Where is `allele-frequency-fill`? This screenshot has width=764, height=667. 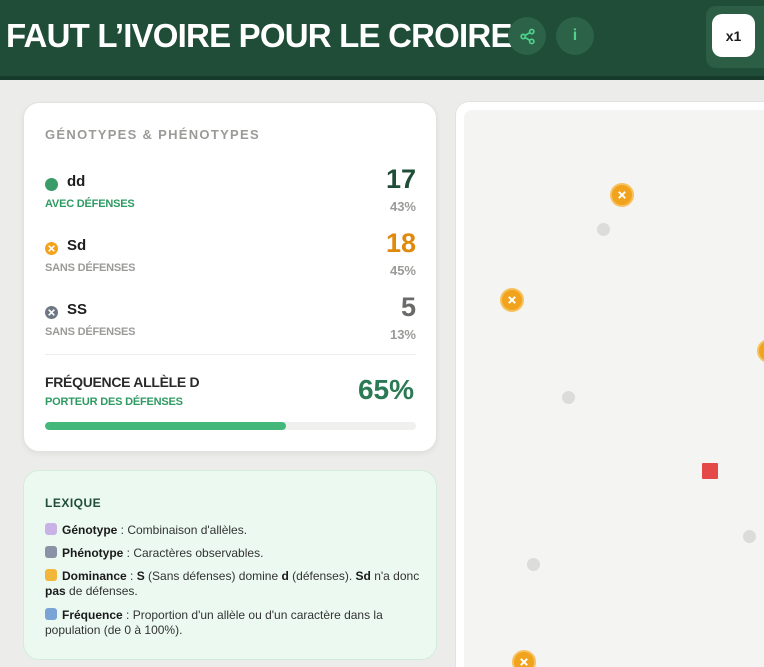
allele-frequency-fill is located at coordinates (166, 426).